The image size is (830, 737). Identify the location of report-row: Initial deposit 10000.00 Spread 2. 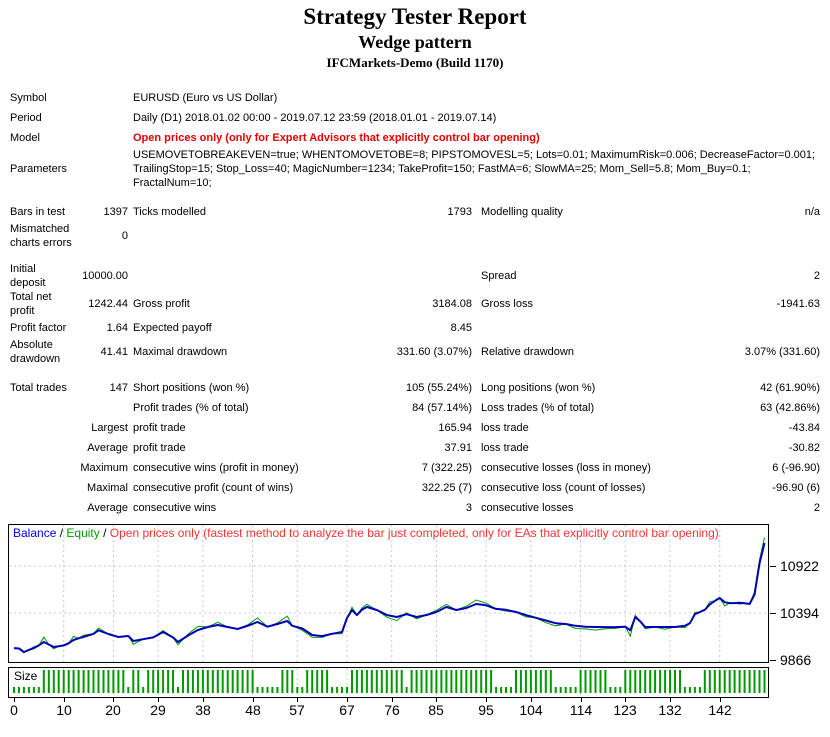
(415, 276).